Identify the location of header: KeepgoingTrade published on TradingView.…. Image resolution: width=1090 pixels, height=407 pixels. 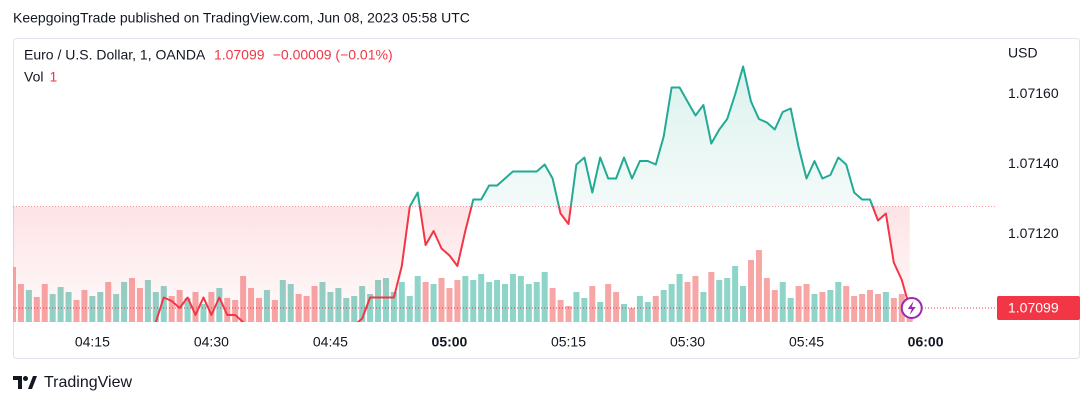
(241, 18).